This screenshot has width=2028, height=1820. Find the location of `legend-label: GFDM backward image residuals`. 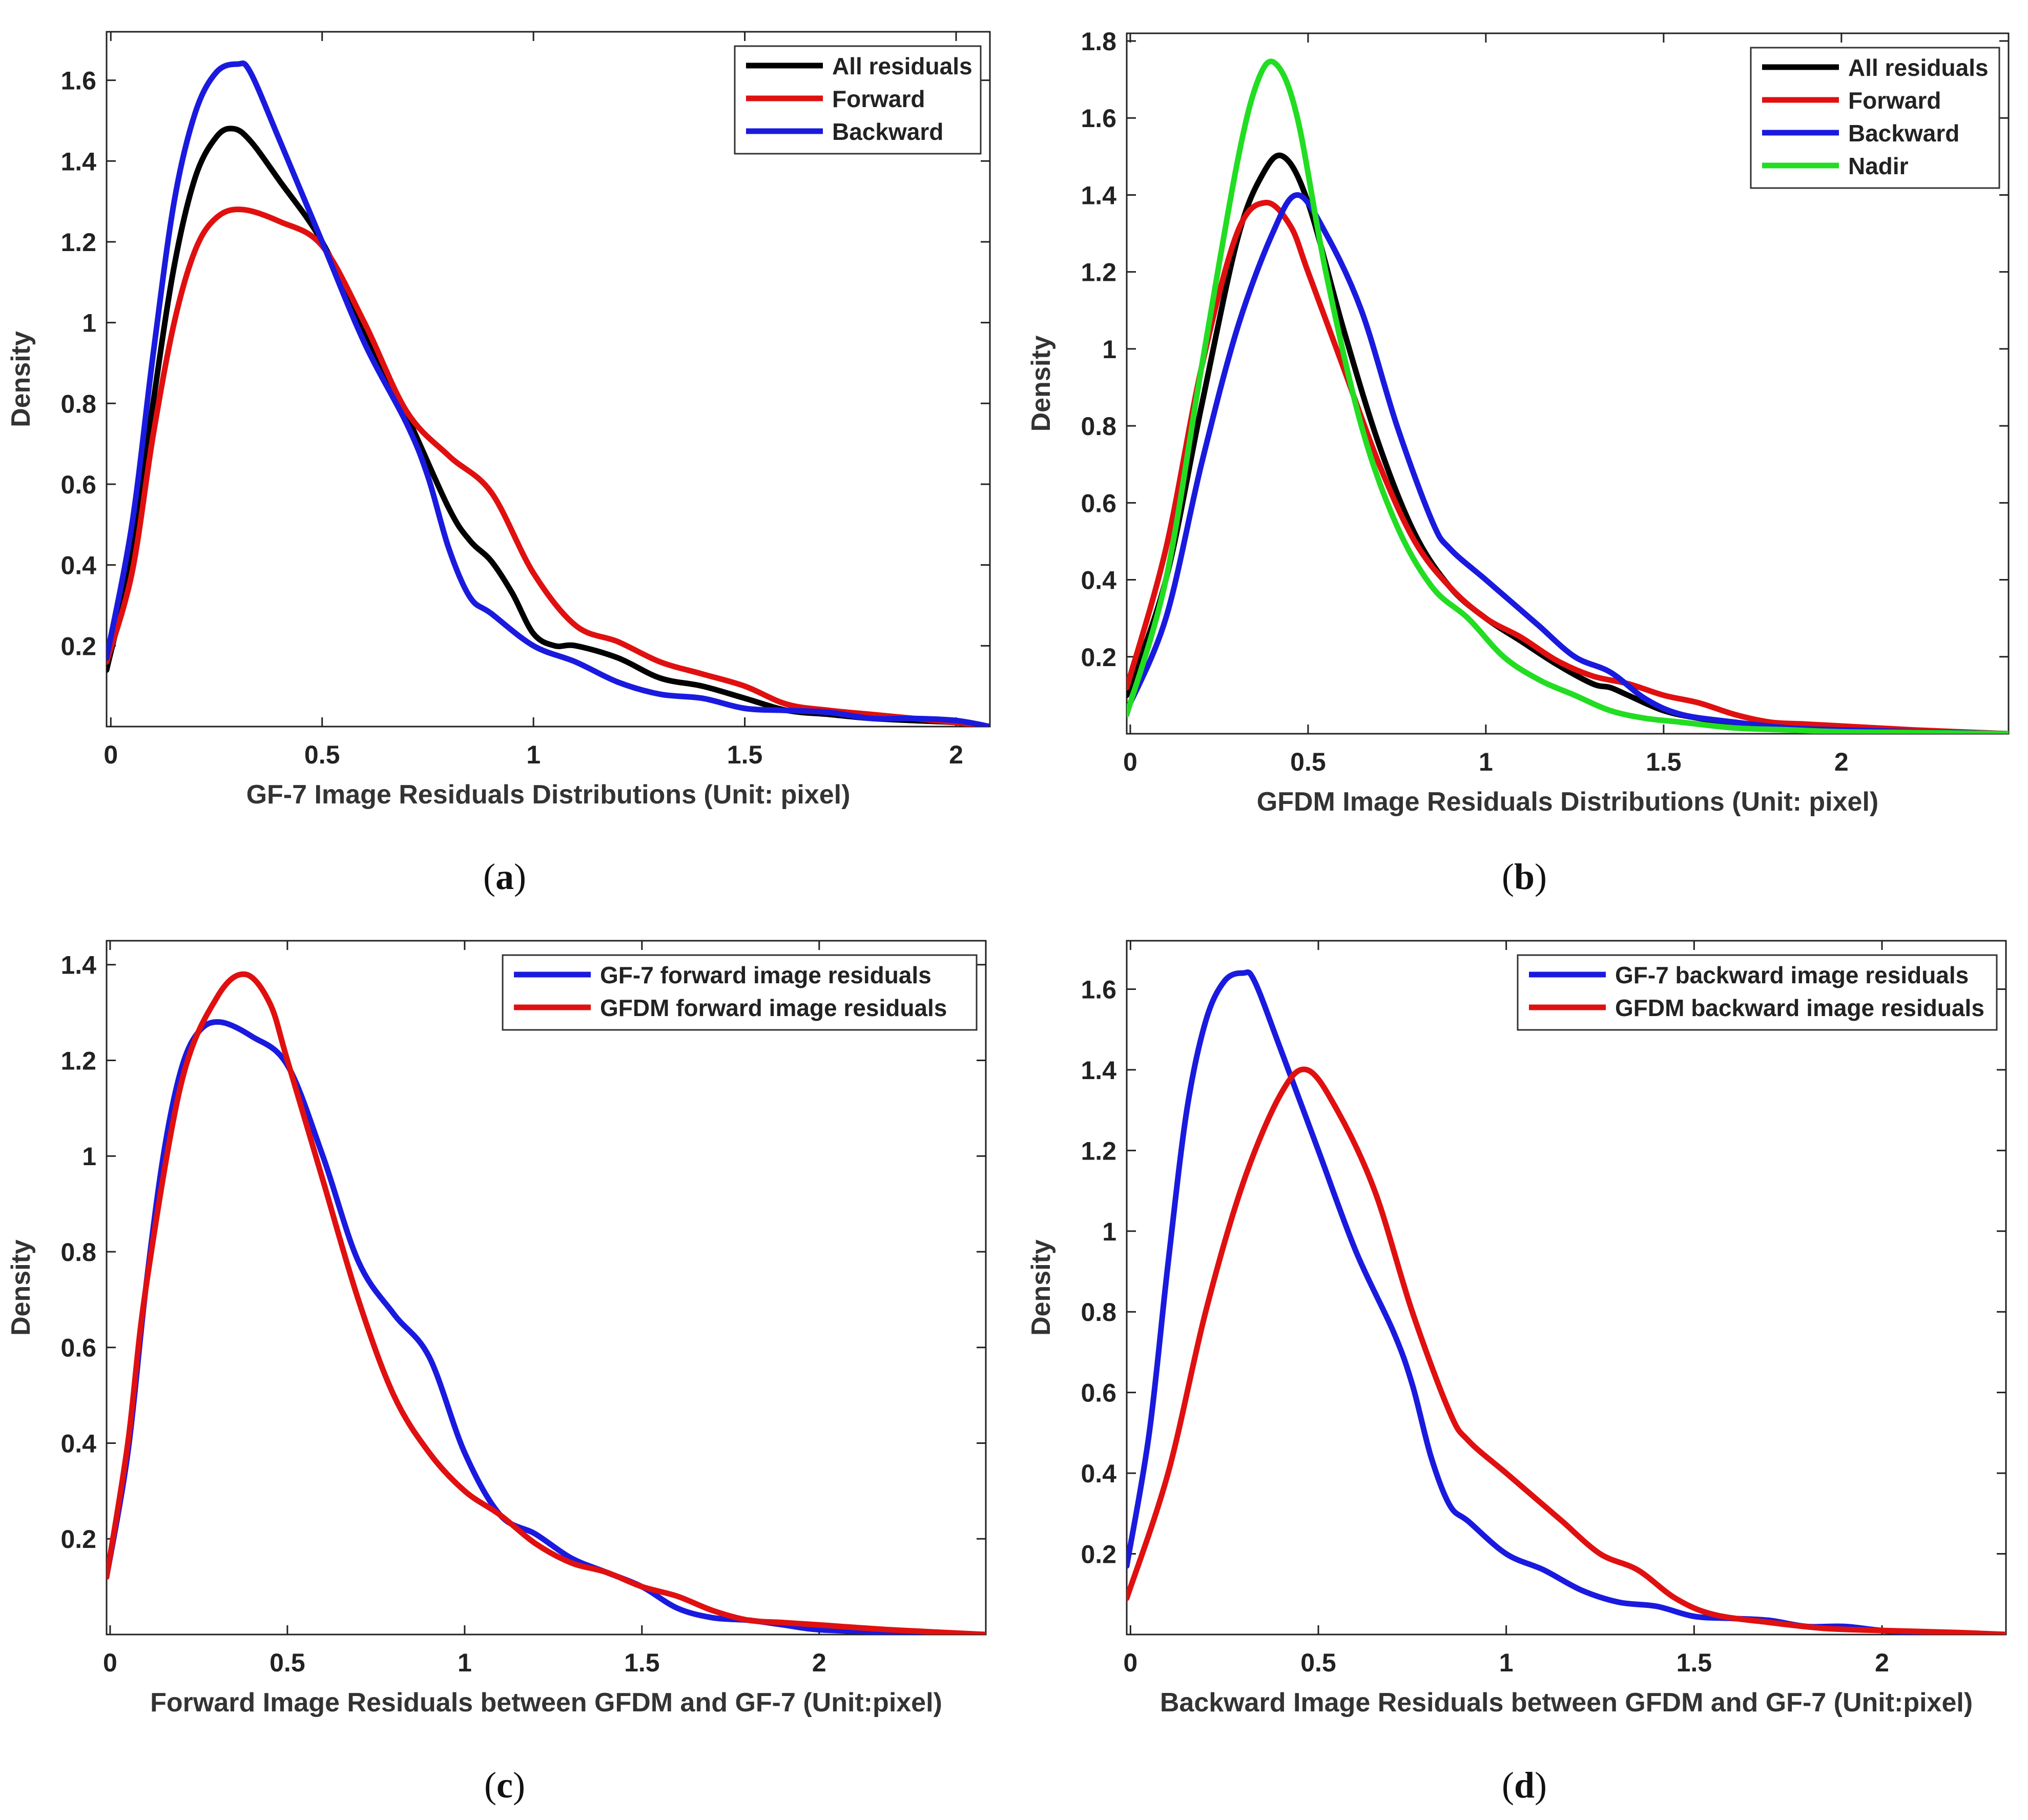

legend-label: GFDM backward image residuals is located at coordinates (1799, 1008).